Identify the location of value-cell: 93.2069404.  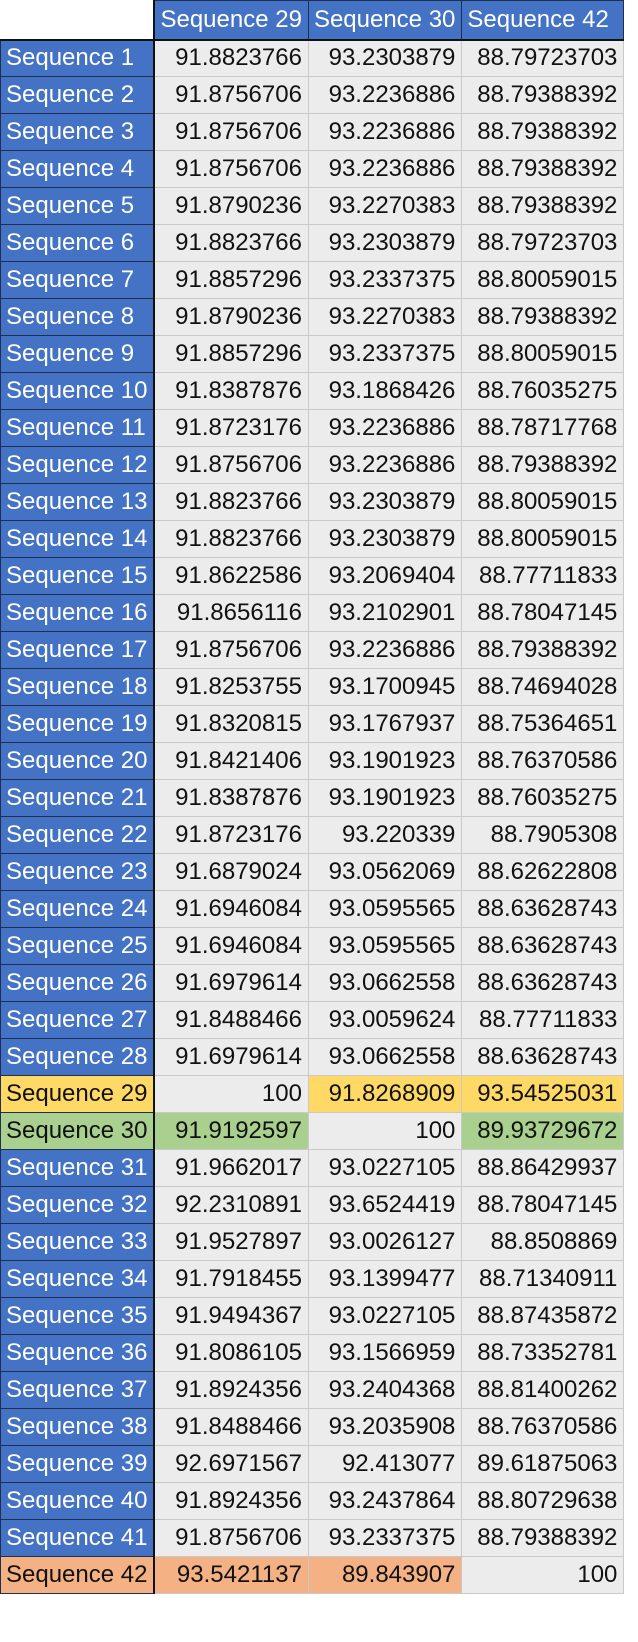
(385, 576).